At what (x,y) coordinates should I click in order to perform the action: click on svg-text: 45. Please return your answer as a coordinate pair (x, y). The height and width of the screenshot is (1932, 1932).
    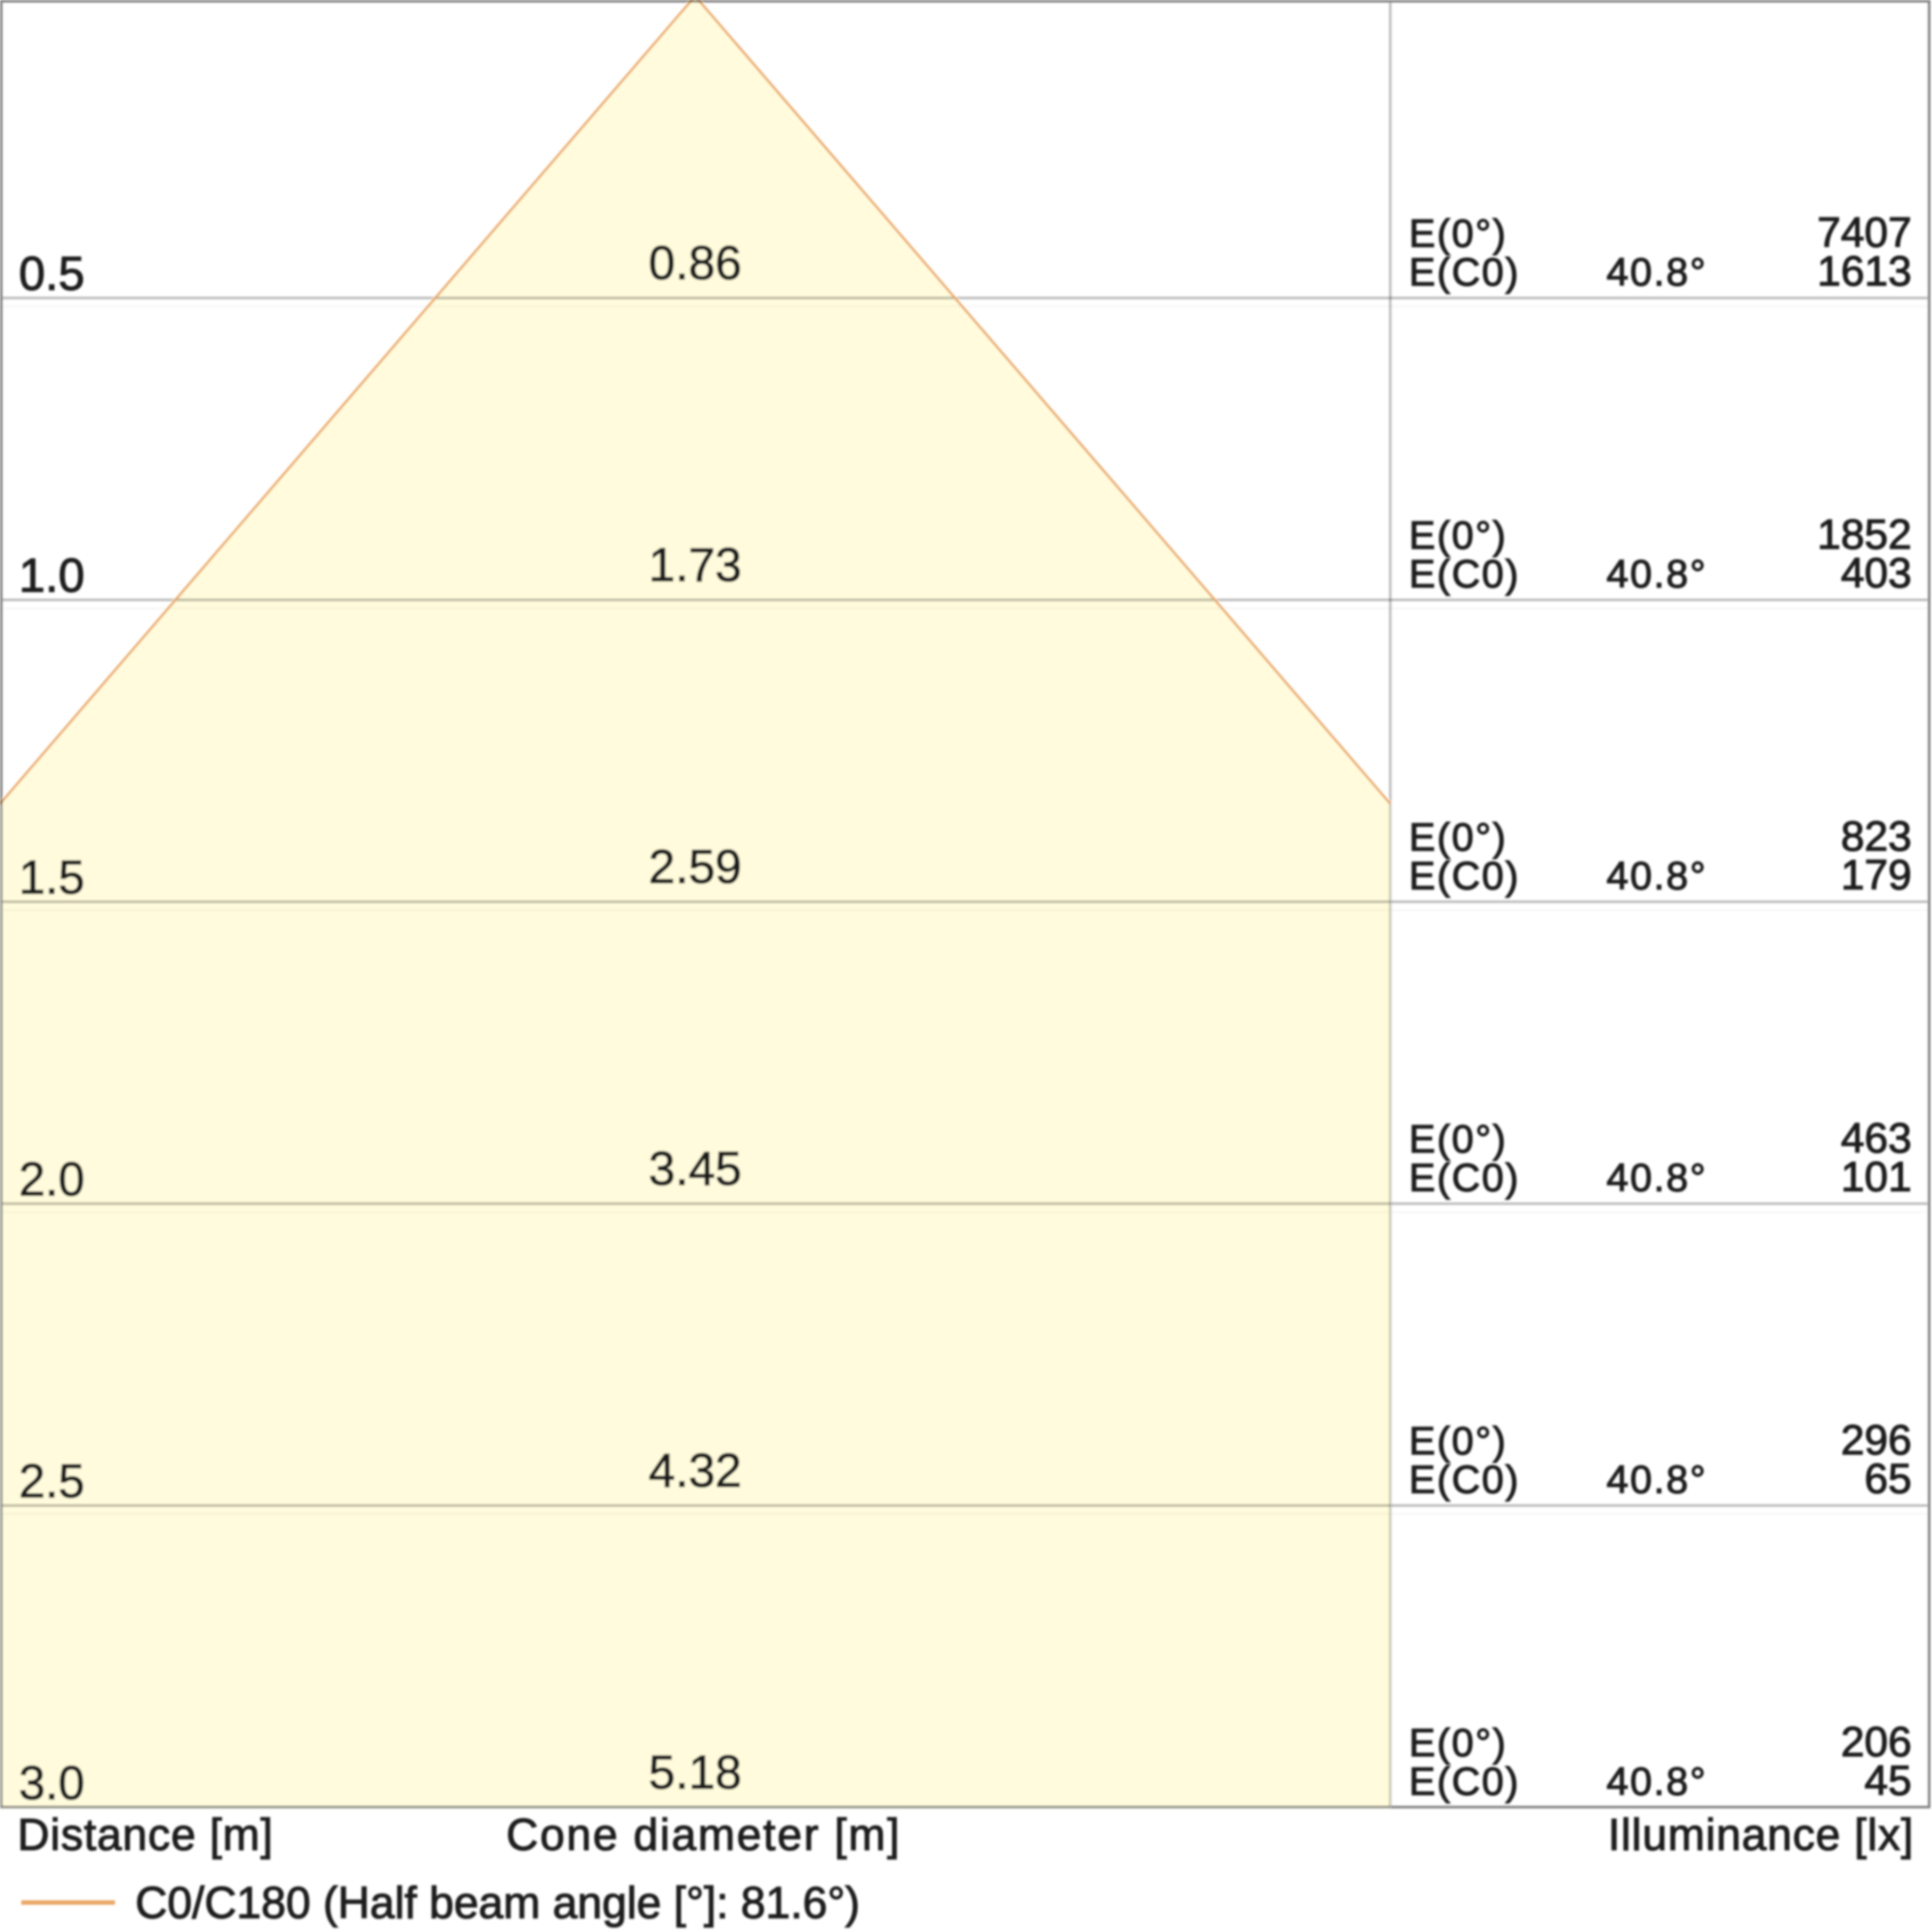
    Looking at the image, I should click on (1888, 1780).